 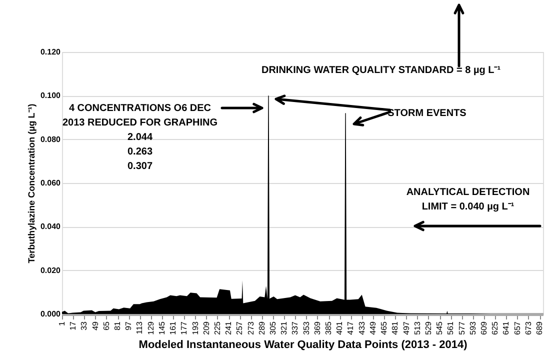 What do you see at coordinates (106, 325) in the screenshot?
I see `x-tick-label: 65` at bounding box center [106, 325].